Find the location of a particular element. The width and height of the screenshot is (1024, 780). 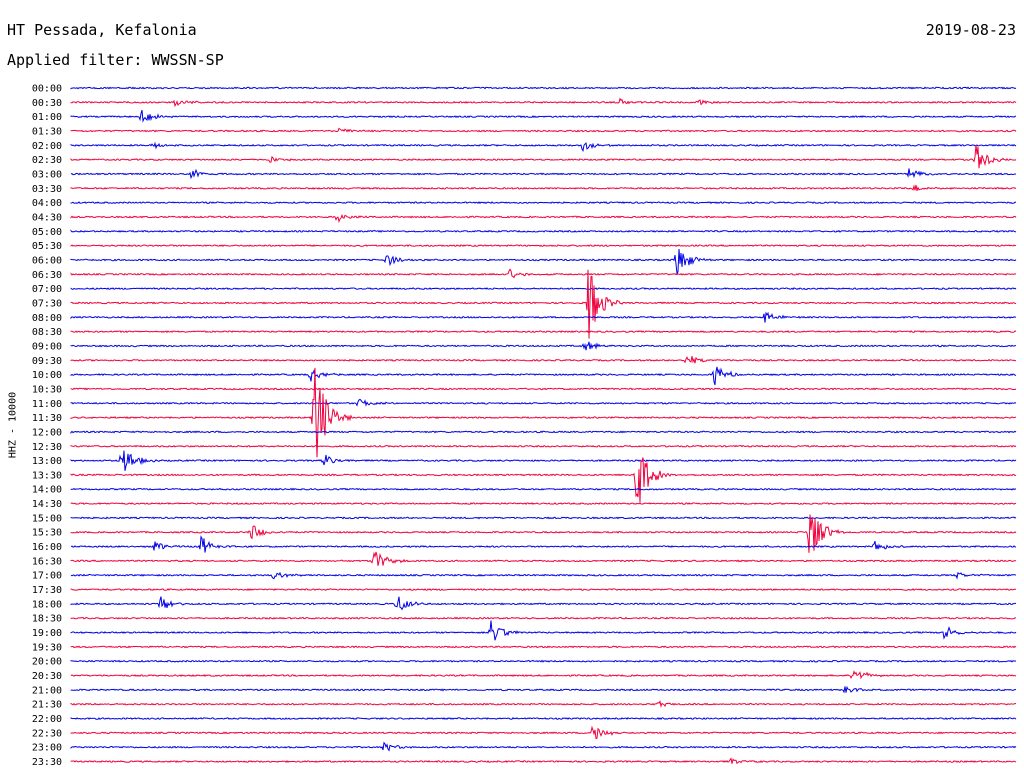

row-time-label: 03:00 is located at coordinates (47, 174).